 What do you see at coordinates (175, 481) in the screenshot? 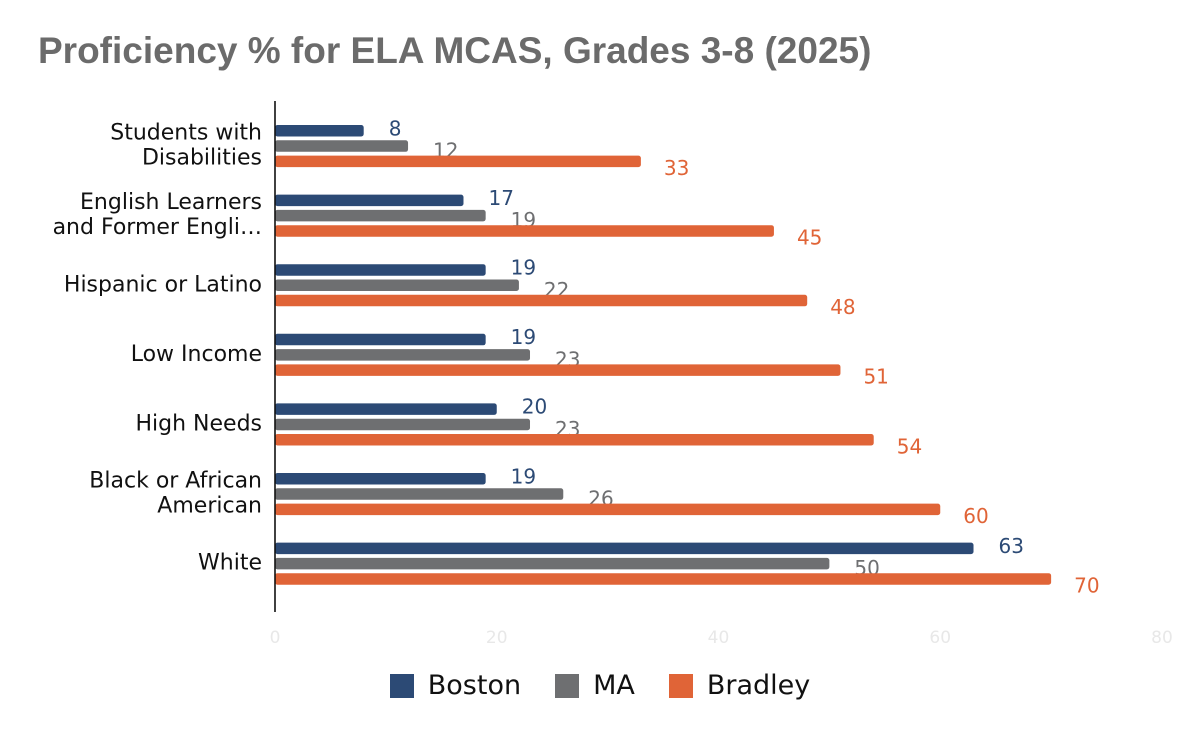
I see `category-label-black-or-african-american-line-1: Black or African` at bounding box center [175, 481].